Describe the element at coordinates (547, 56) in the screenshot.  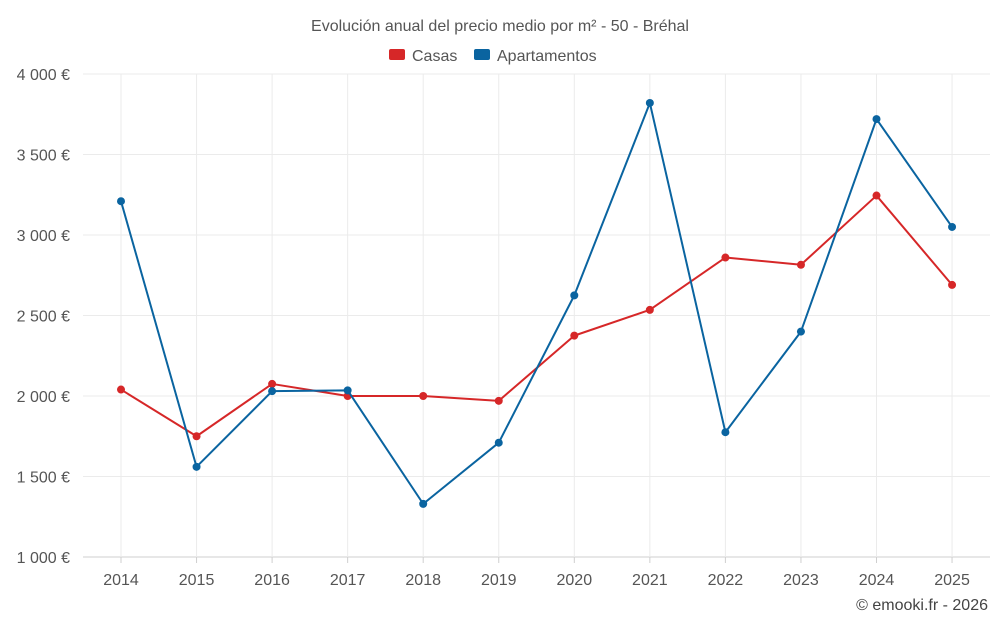
I see `legend-label: Apartamentos` at that location.